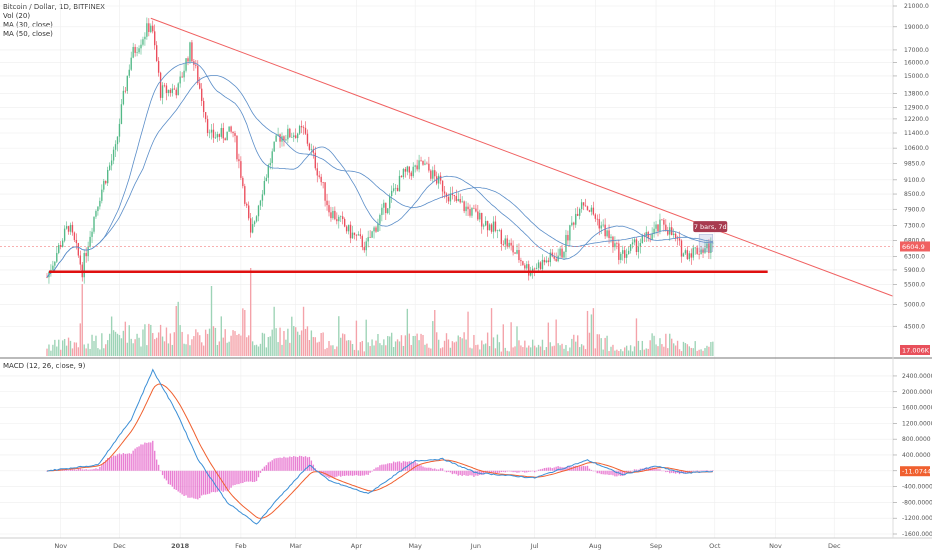 The width and height of the screenshot is (932, 550). Describe the element at coordinates (917, 518) in the screenshot. I see `macd-tick-label: -1200.0000` at that location.